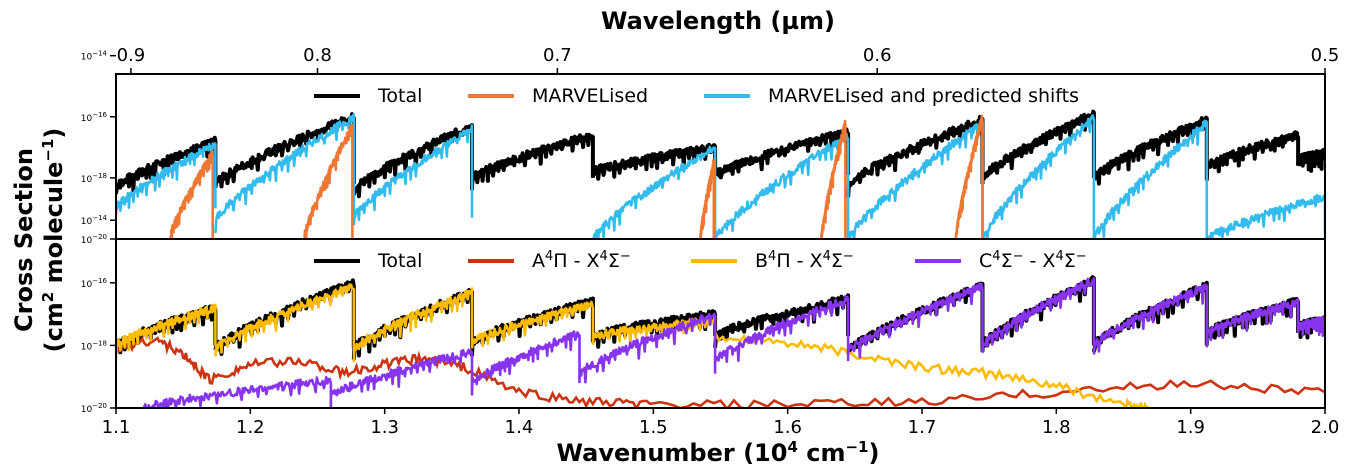 The image size is (1358, 468). I want to click on x-tick-label: 1.9, so click(1190, 427).